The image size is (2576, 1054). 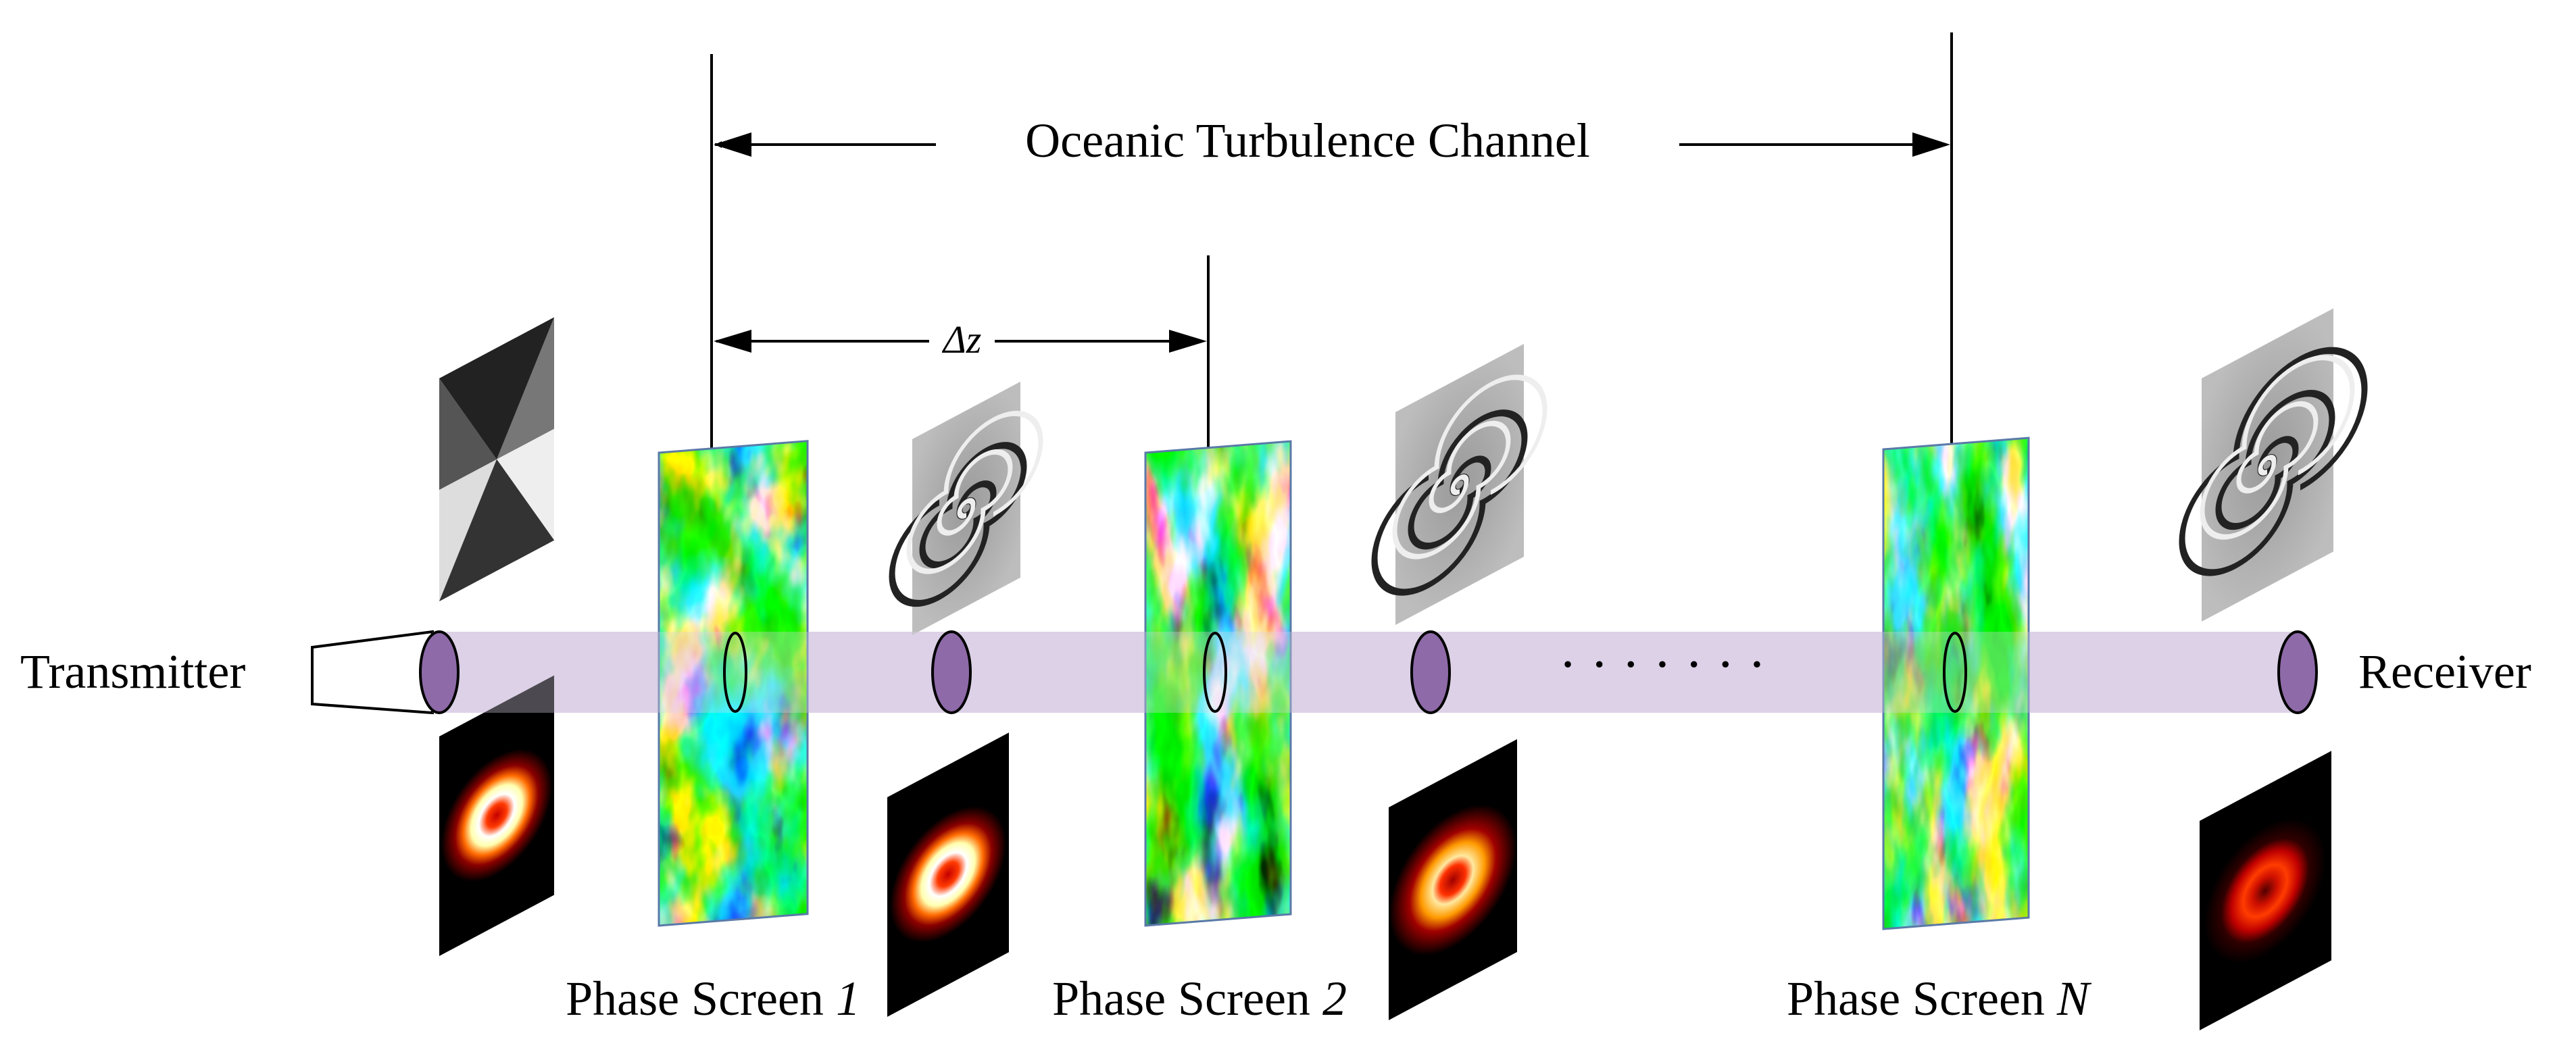 I want to click on receiver-label: Receiver, so click(x=2445, y=672).